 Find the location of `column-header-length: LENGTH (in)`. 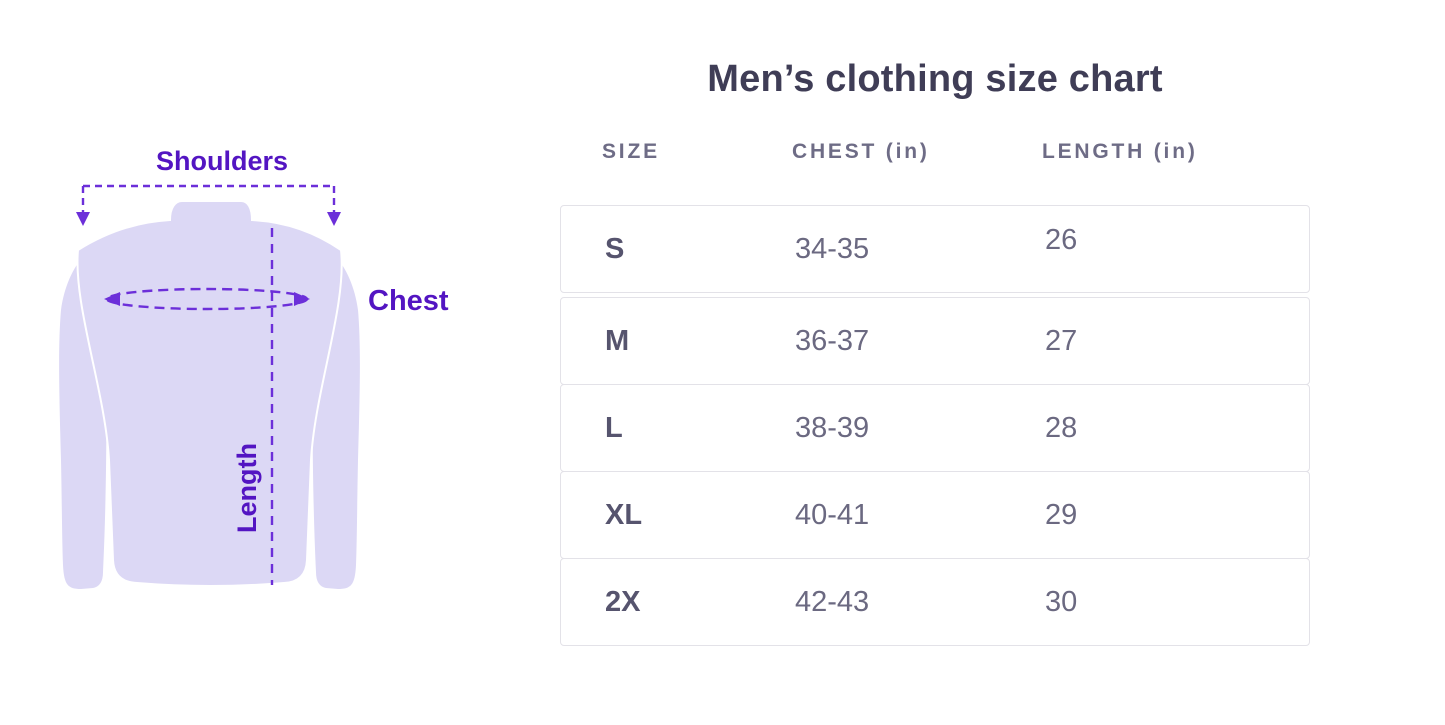

column-header-length: LENGTH (in) is located at coordinates (1120, 151).